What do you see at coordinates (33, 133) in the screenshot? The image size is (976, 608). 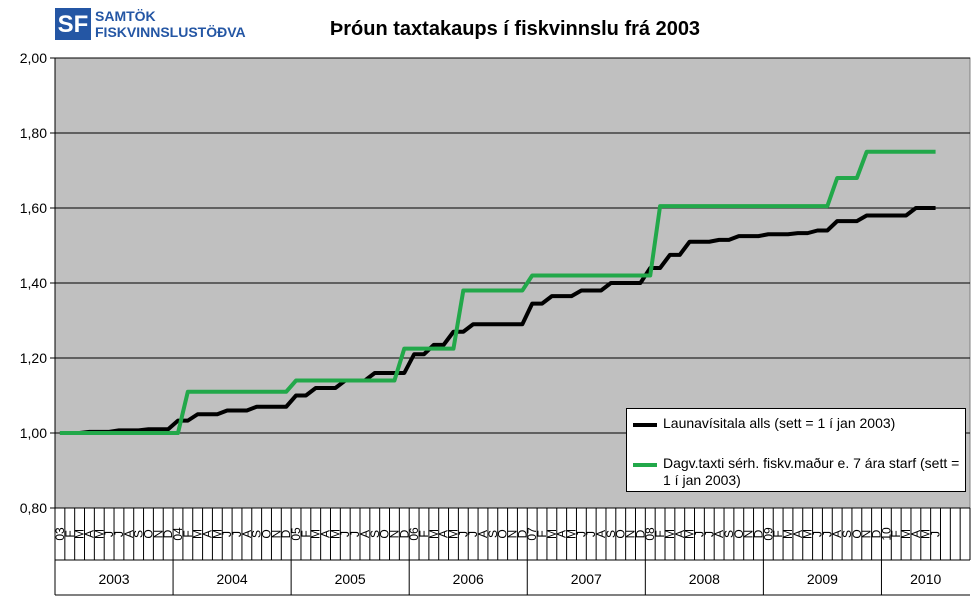 I see `y-tick-label: 1,80` at bounding box center [33, 133].